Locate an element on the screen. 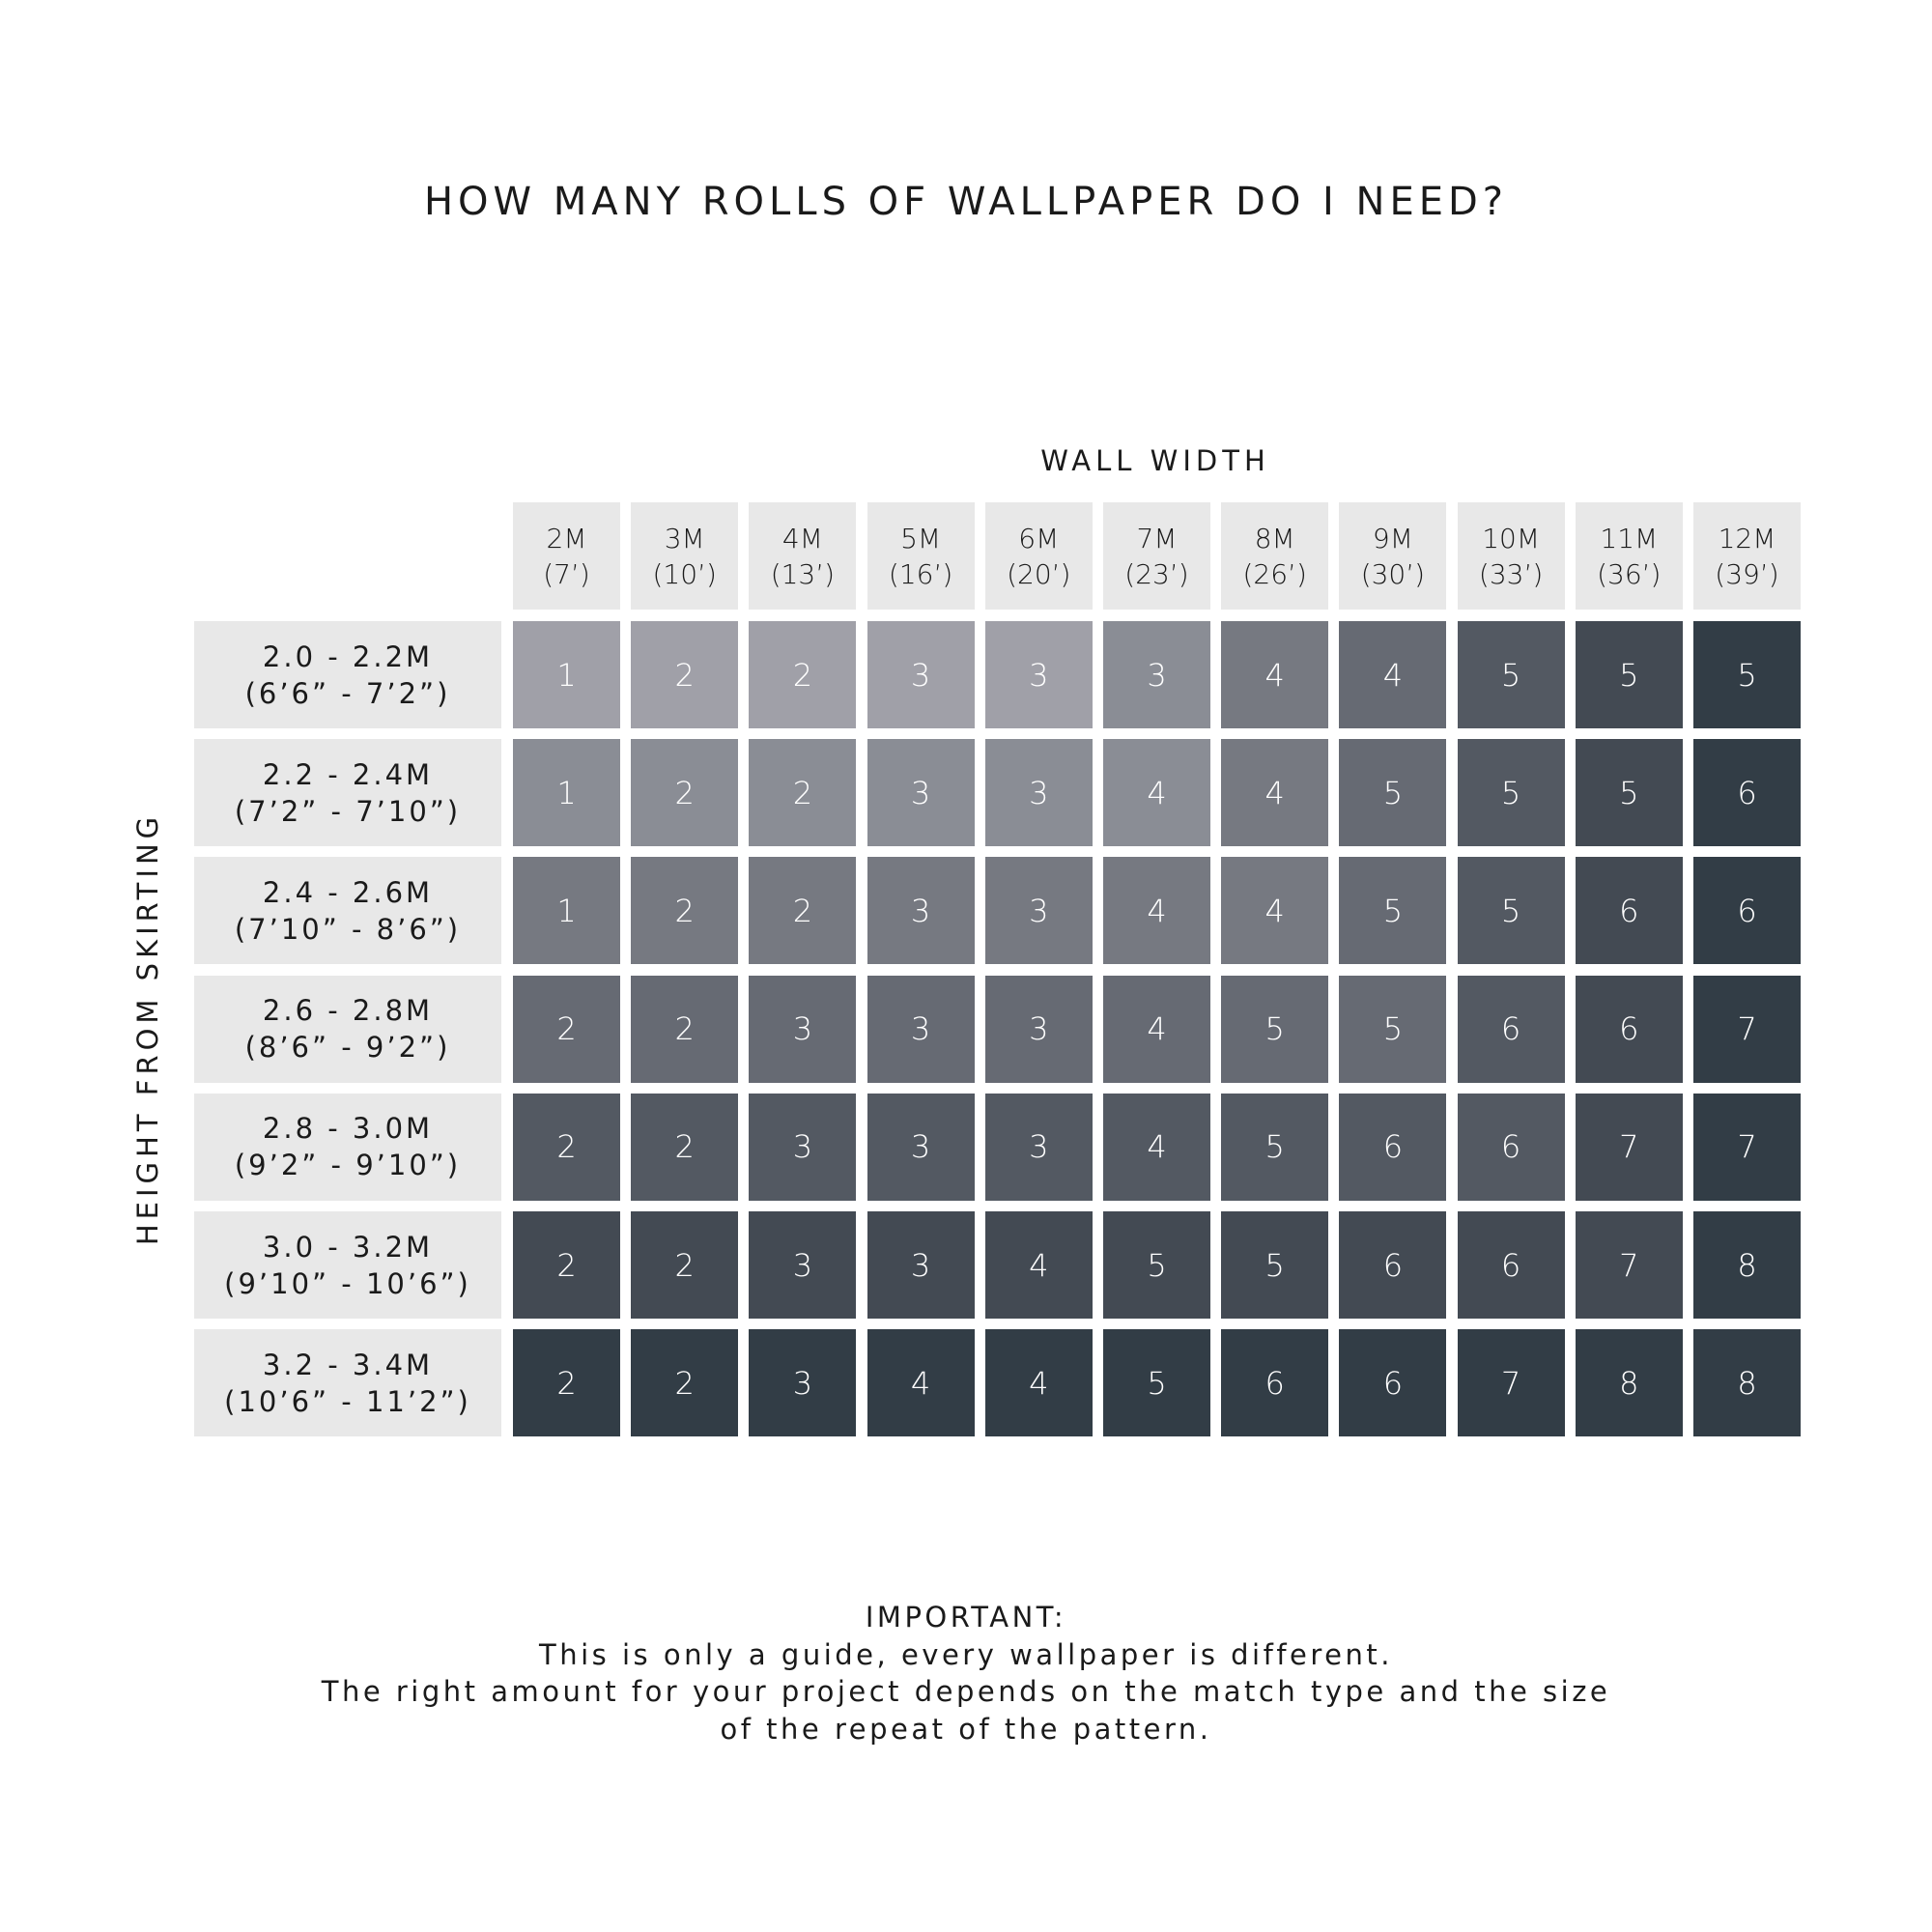 The image size is (1932, 1932). column-header-imperial: (33’) is located at coordinates (1511, 573).